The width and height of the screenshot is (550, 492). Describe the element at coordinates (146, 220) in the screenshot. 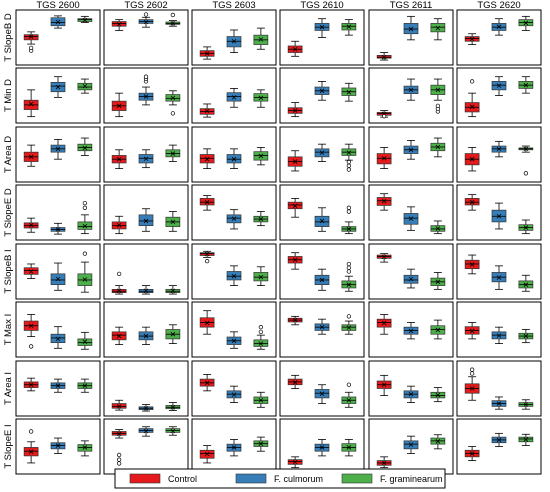

I see `box-body` at that location.